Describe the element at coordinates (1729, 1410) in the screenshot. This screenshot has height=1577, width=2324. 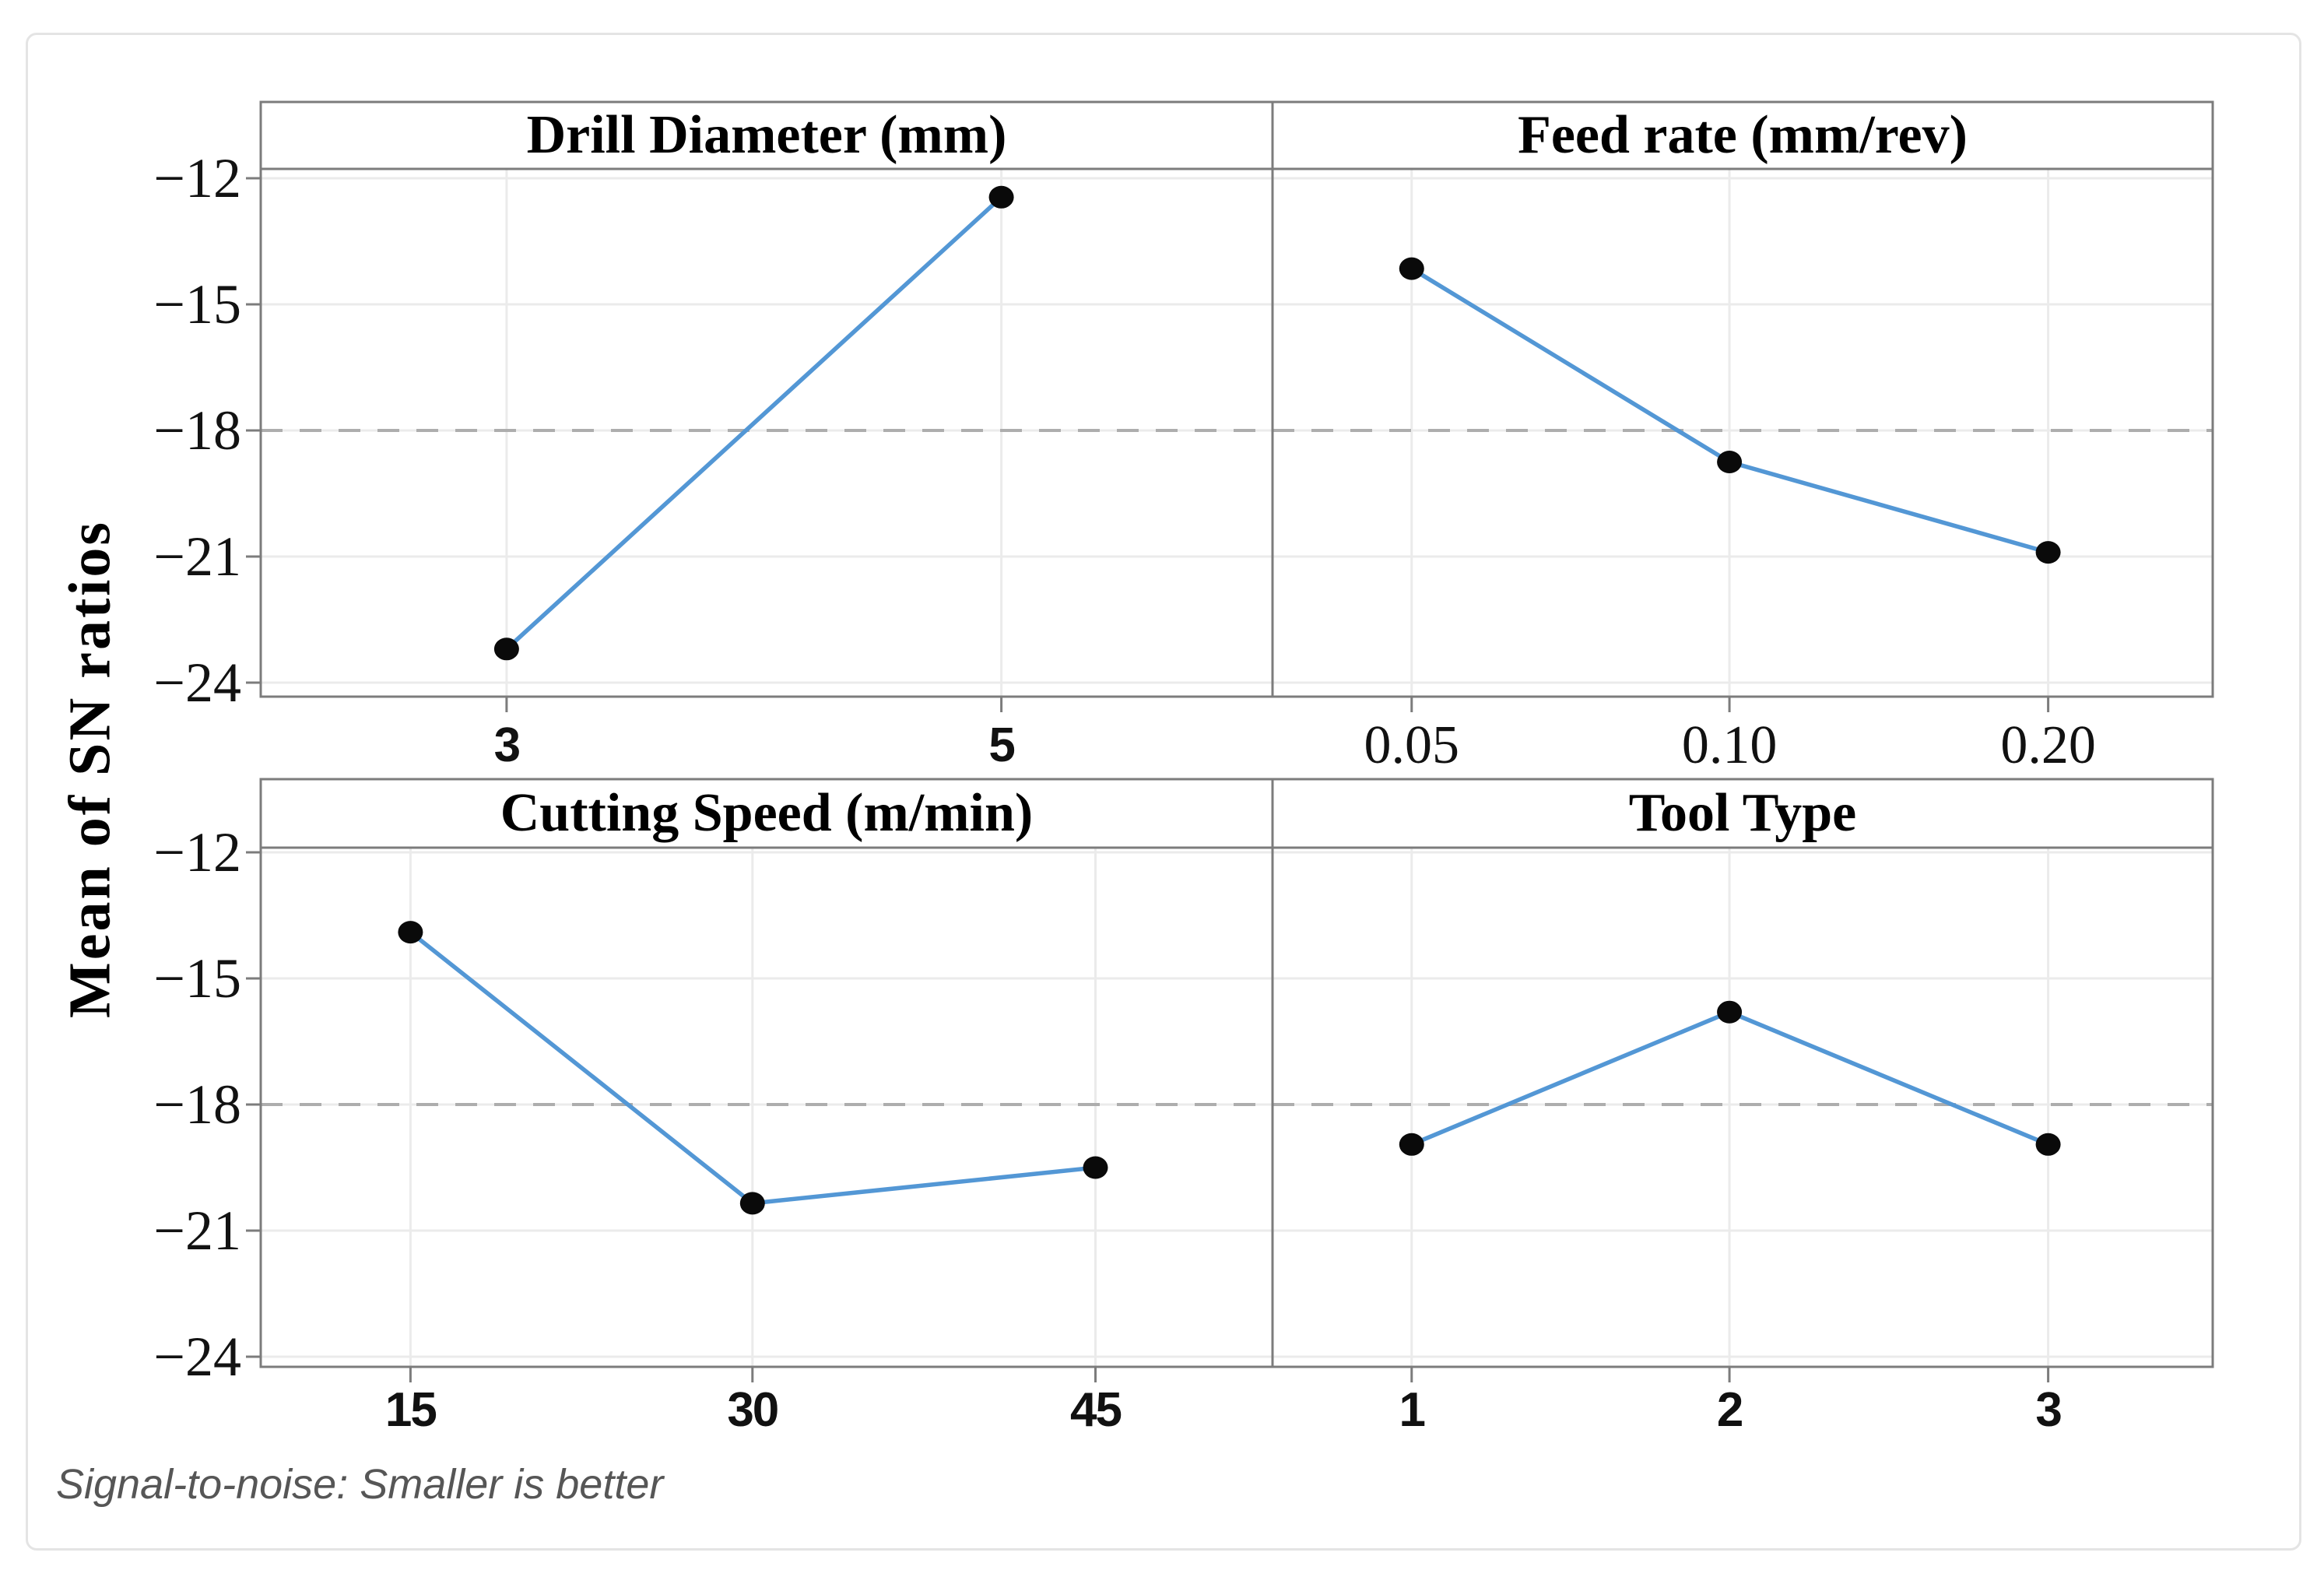
I see `x-tick-label: 2` at that location.